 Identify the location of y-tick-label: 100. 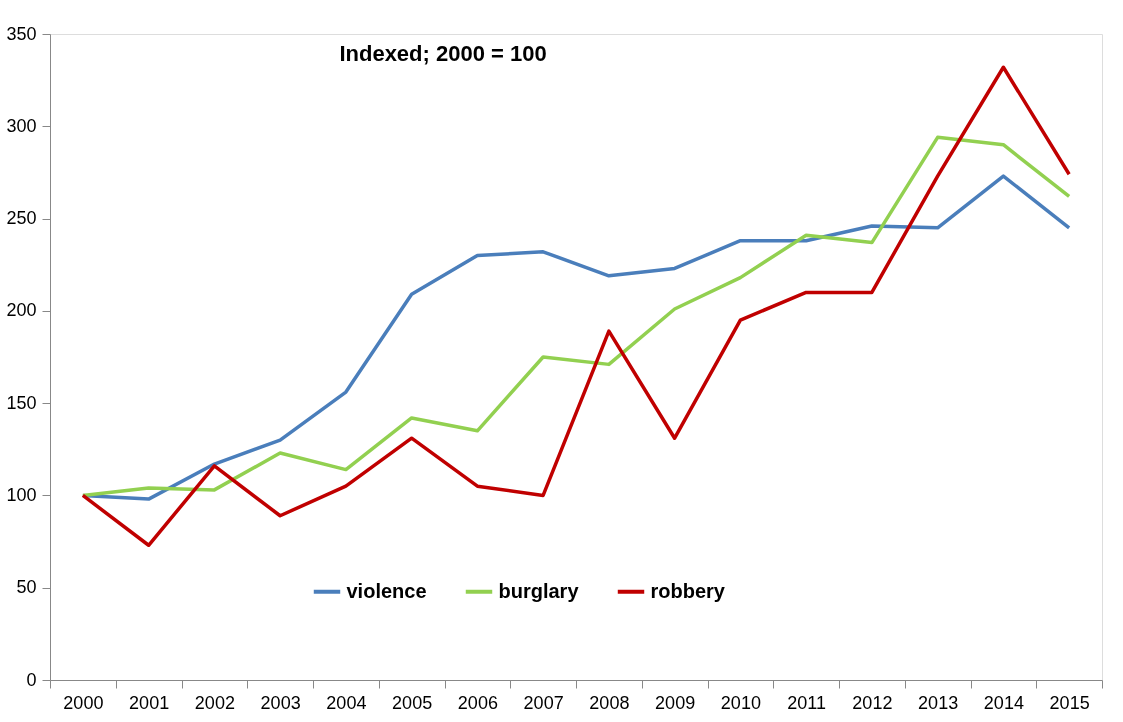
(21, 494).